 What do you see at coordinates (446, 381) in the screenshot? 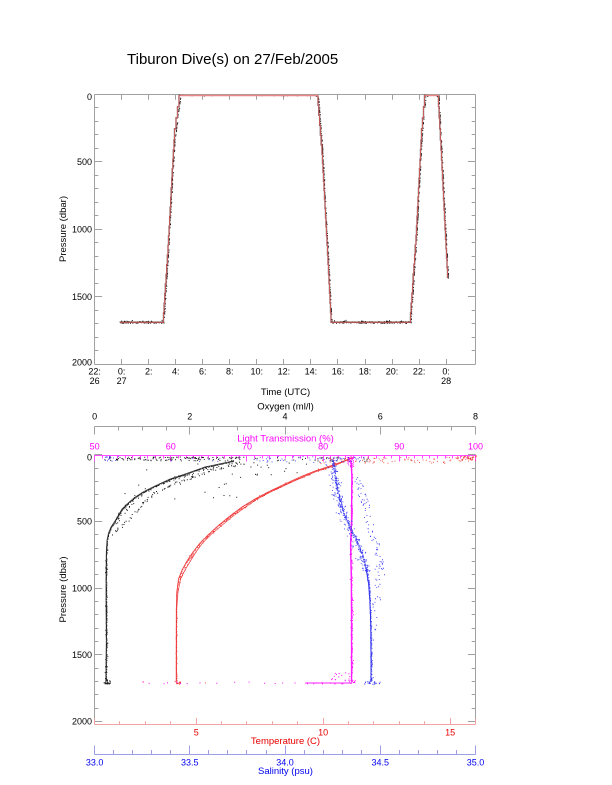
I see `svg-text: 28` at bounding box center [446, 381].